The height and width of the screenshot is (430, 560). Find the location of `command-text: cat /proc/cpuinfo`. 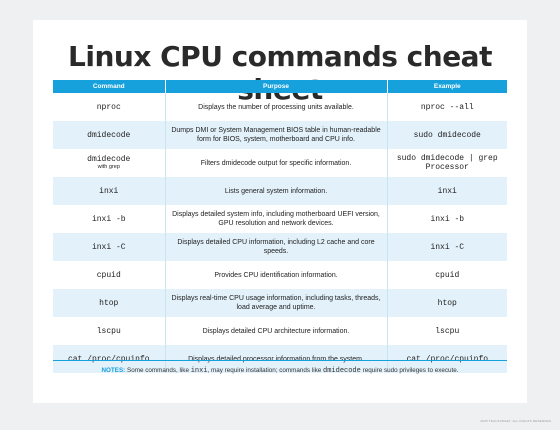

command-text: cat /proc/cpuinfo is located at coordinates (108, 359).